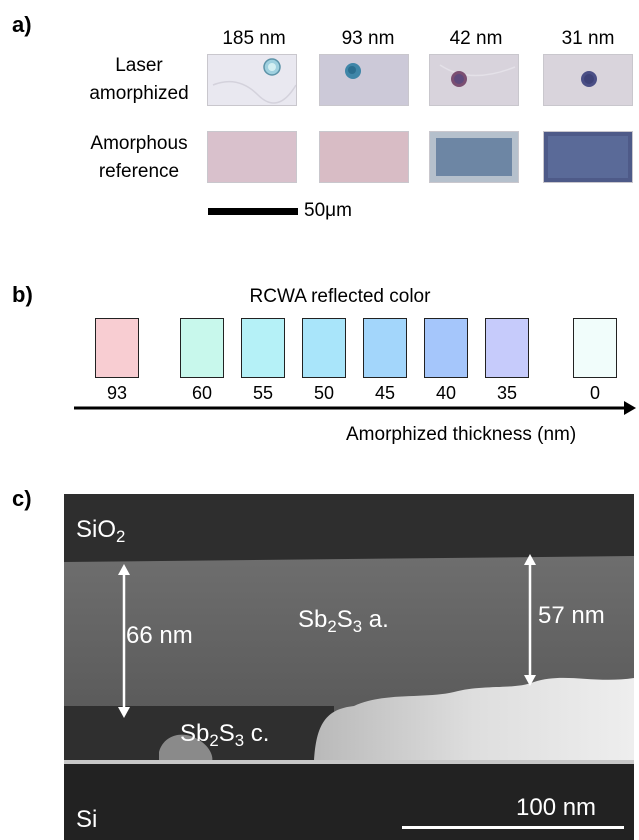 The height and width of the screenshot is (840, 639). What do you see at coordinates (96, 529) in the screenshot?
I see `sio2-label-base: SiO` at bounding box center [96, 529].